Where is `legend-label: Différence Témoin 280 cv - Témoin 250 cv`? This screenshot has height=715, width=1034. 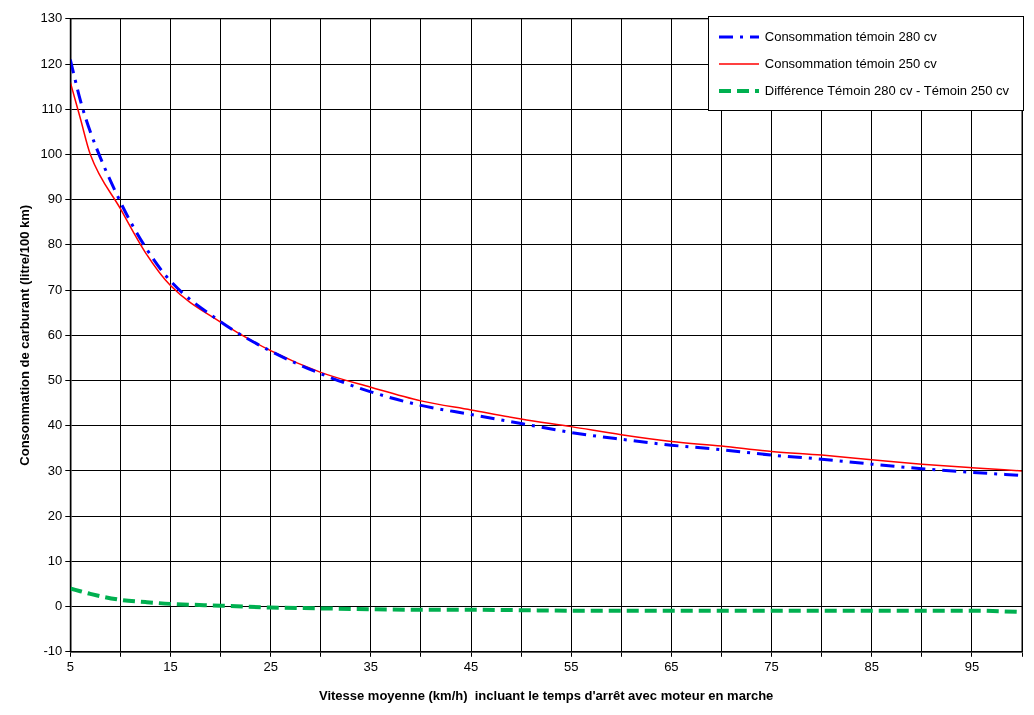 legend-label: Différence Témoin 280 cv - Témoin 250 cv is located at coordinates (886, 91).